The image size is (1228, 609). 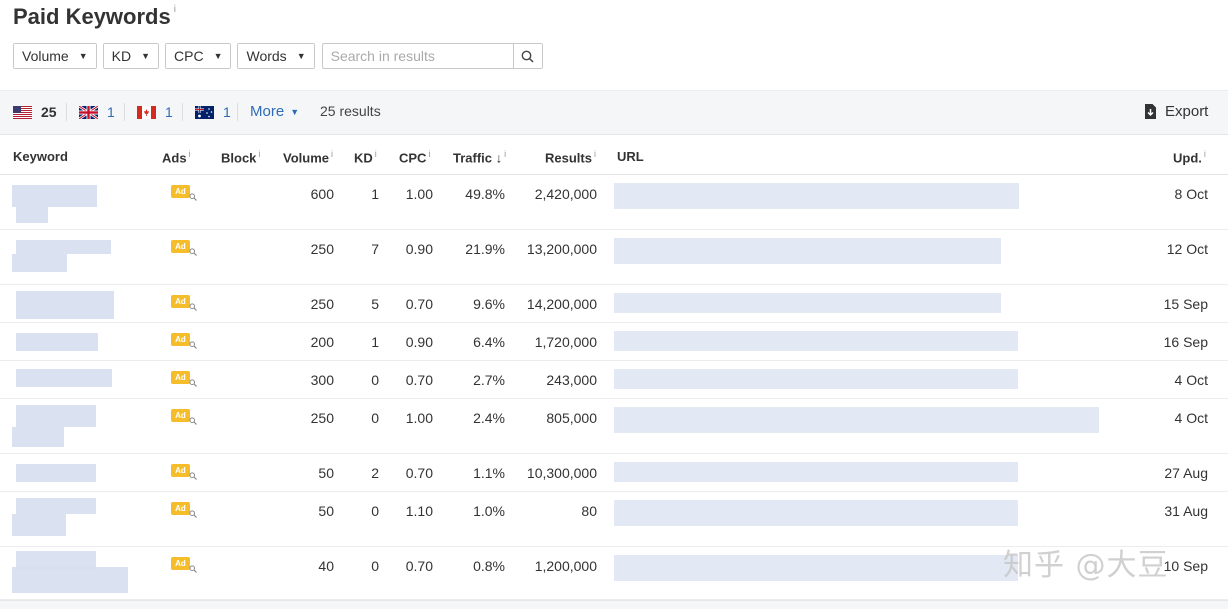 I want to click on header-divider, so click(x=614, y=174).